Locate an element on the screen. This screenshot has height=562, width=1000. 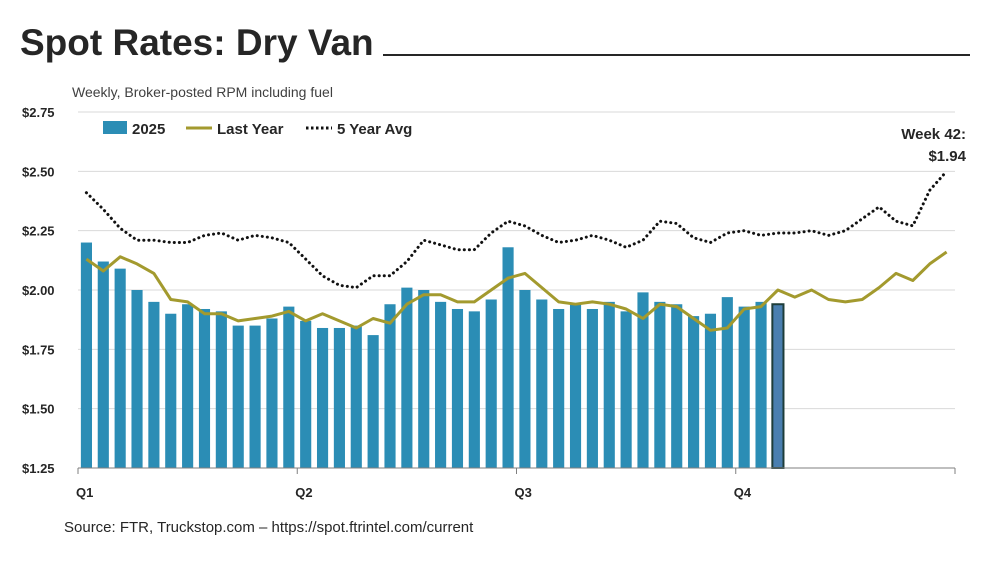
x-tick-label: Q1 is located at coordinates (84, 492).